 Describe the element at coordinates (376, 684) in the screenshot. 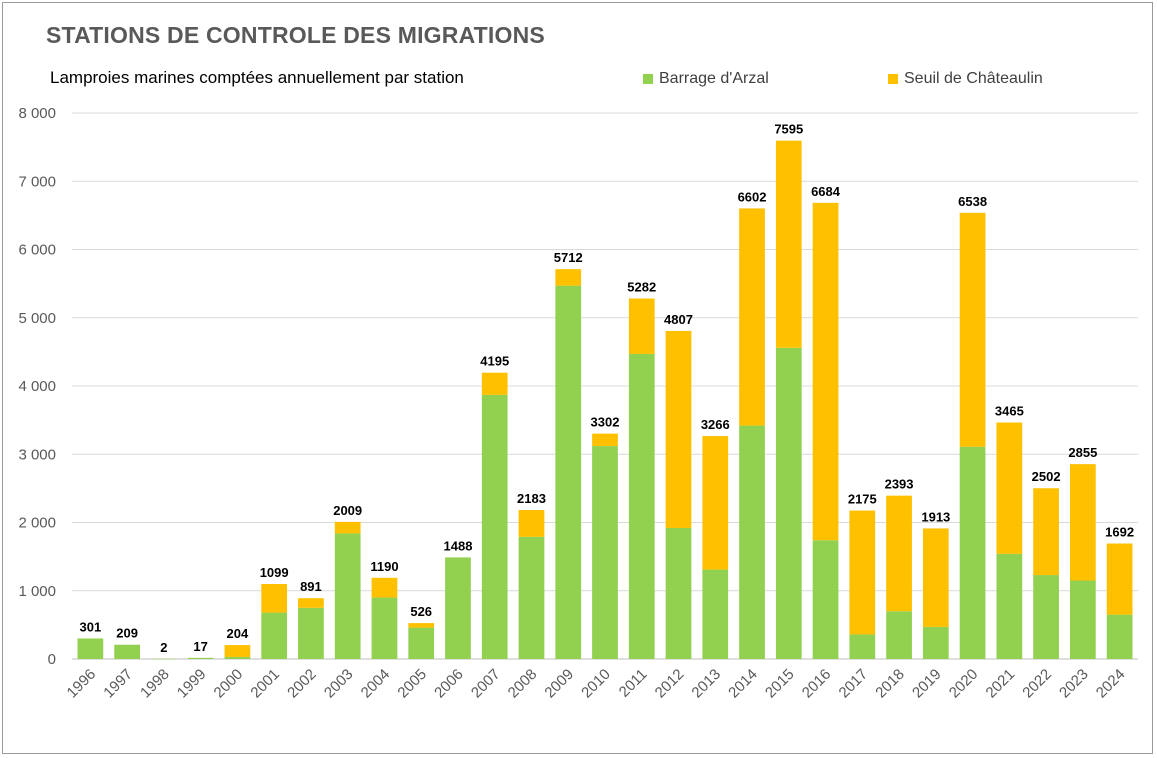

I see `x-tick-label: 2004` at that location.